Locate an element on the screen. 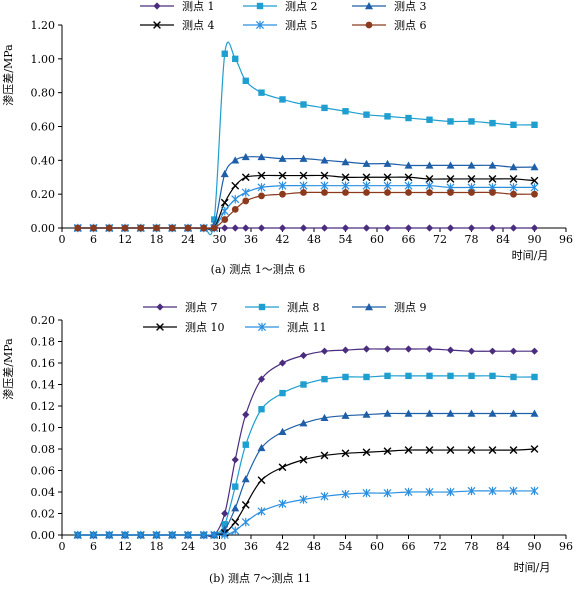 The height and width of the screenshot is (591, 575). x-tick-label-a-13: 78 is located at coordinates (472, 239).